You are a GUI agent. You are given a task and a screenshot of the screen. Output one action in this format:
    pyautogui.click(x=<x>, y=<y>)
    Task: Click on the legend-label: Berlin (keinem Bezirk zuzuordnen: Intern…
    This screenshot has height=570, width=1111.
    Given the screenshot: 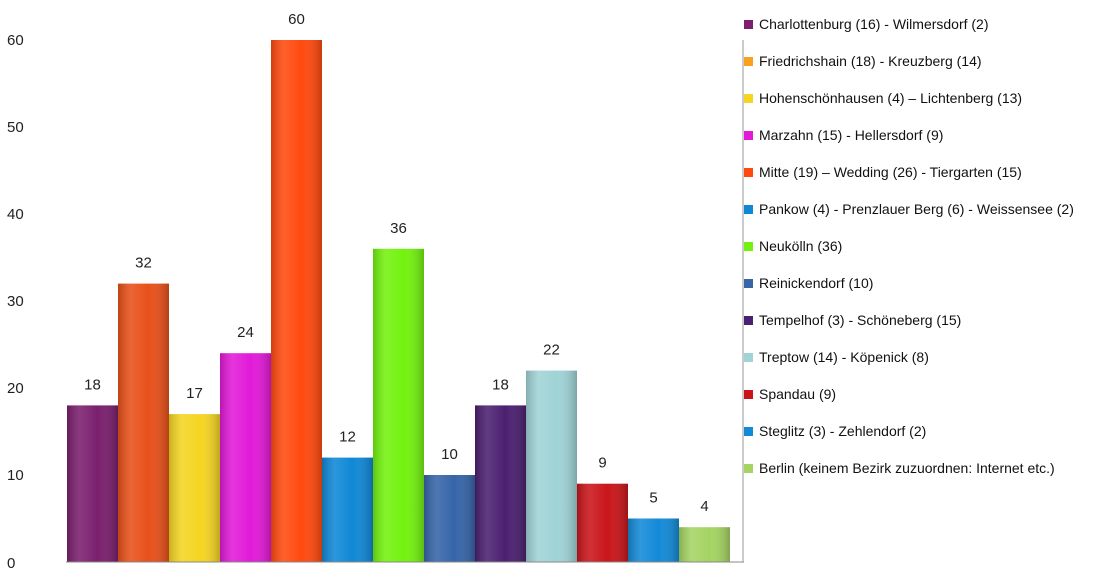 What is the action you would take?
    pyautogui.click(x=907, y=468)
    